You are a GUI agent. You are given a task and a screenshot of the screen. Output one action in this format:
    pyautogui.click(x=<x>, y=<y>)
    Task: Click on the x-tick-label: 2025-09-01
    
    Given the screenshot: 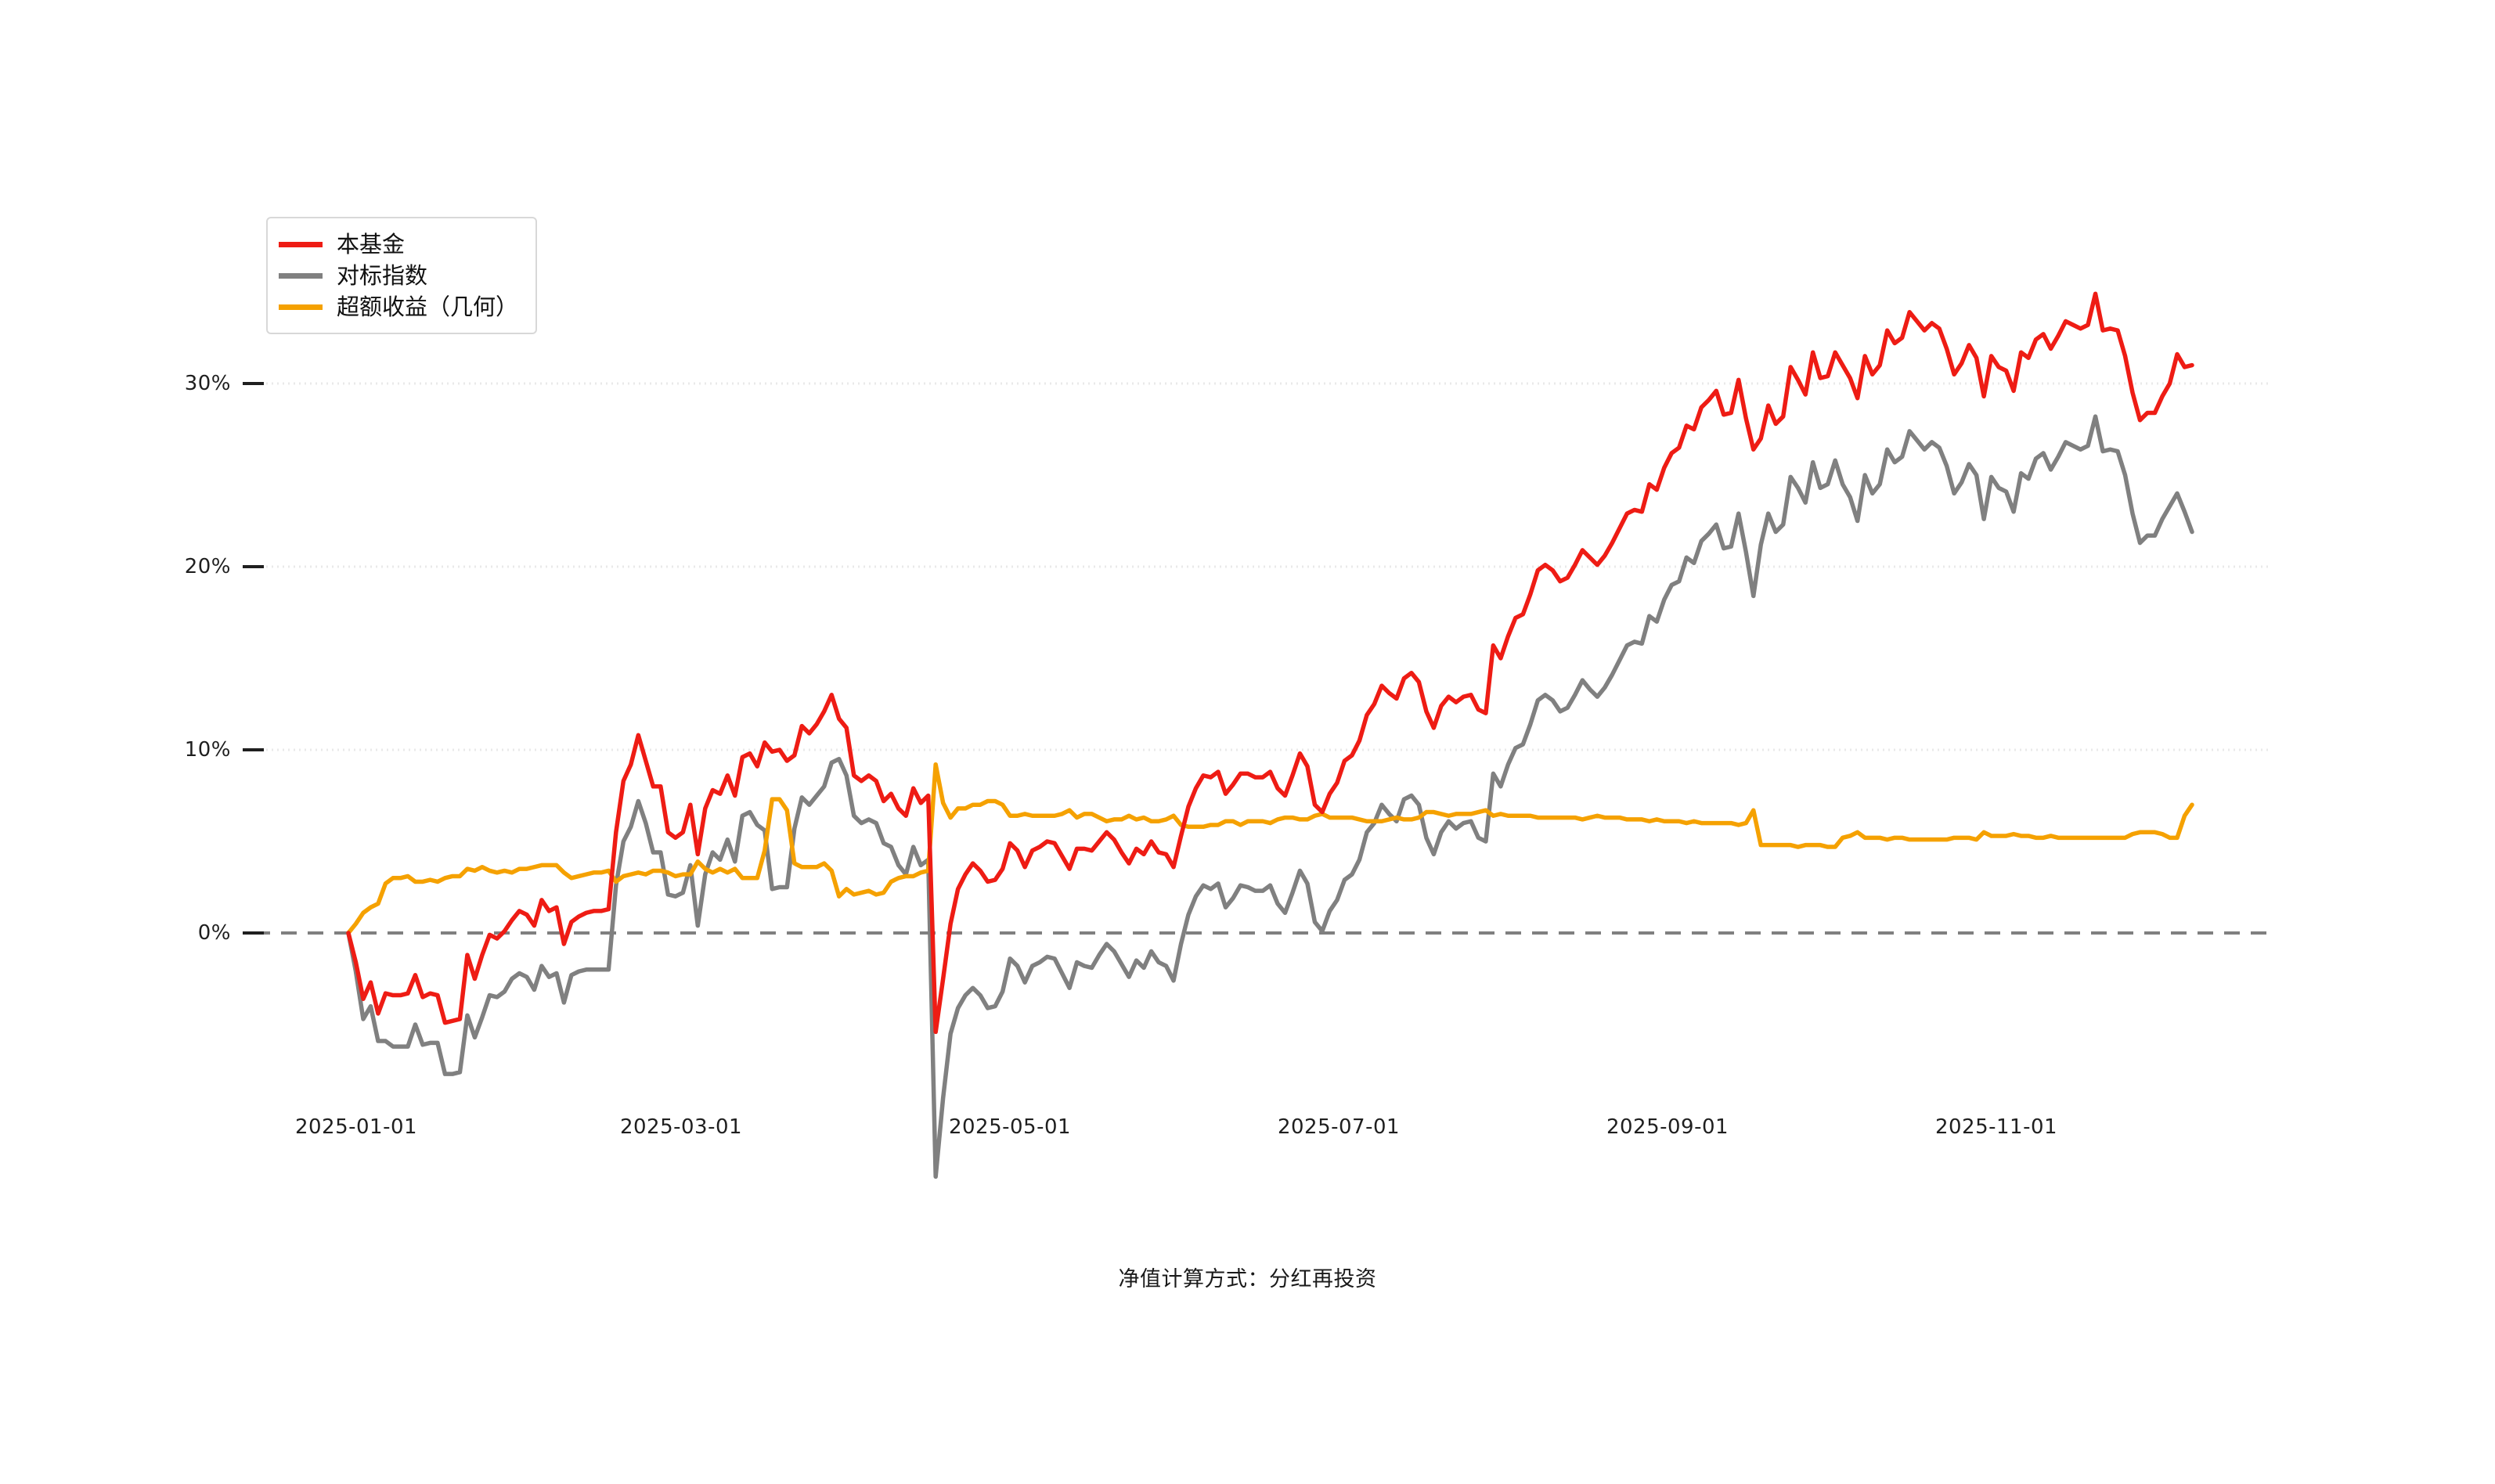 What is the action you would take?
    pyautogui.click(x=1668, y=1127)
    